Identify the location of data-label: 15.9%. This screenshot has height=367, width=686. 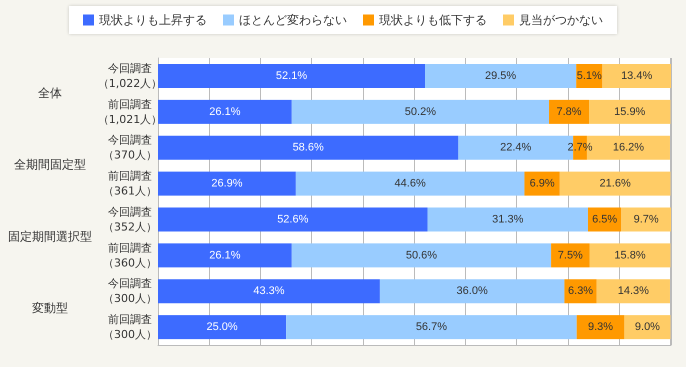
(630, 112).